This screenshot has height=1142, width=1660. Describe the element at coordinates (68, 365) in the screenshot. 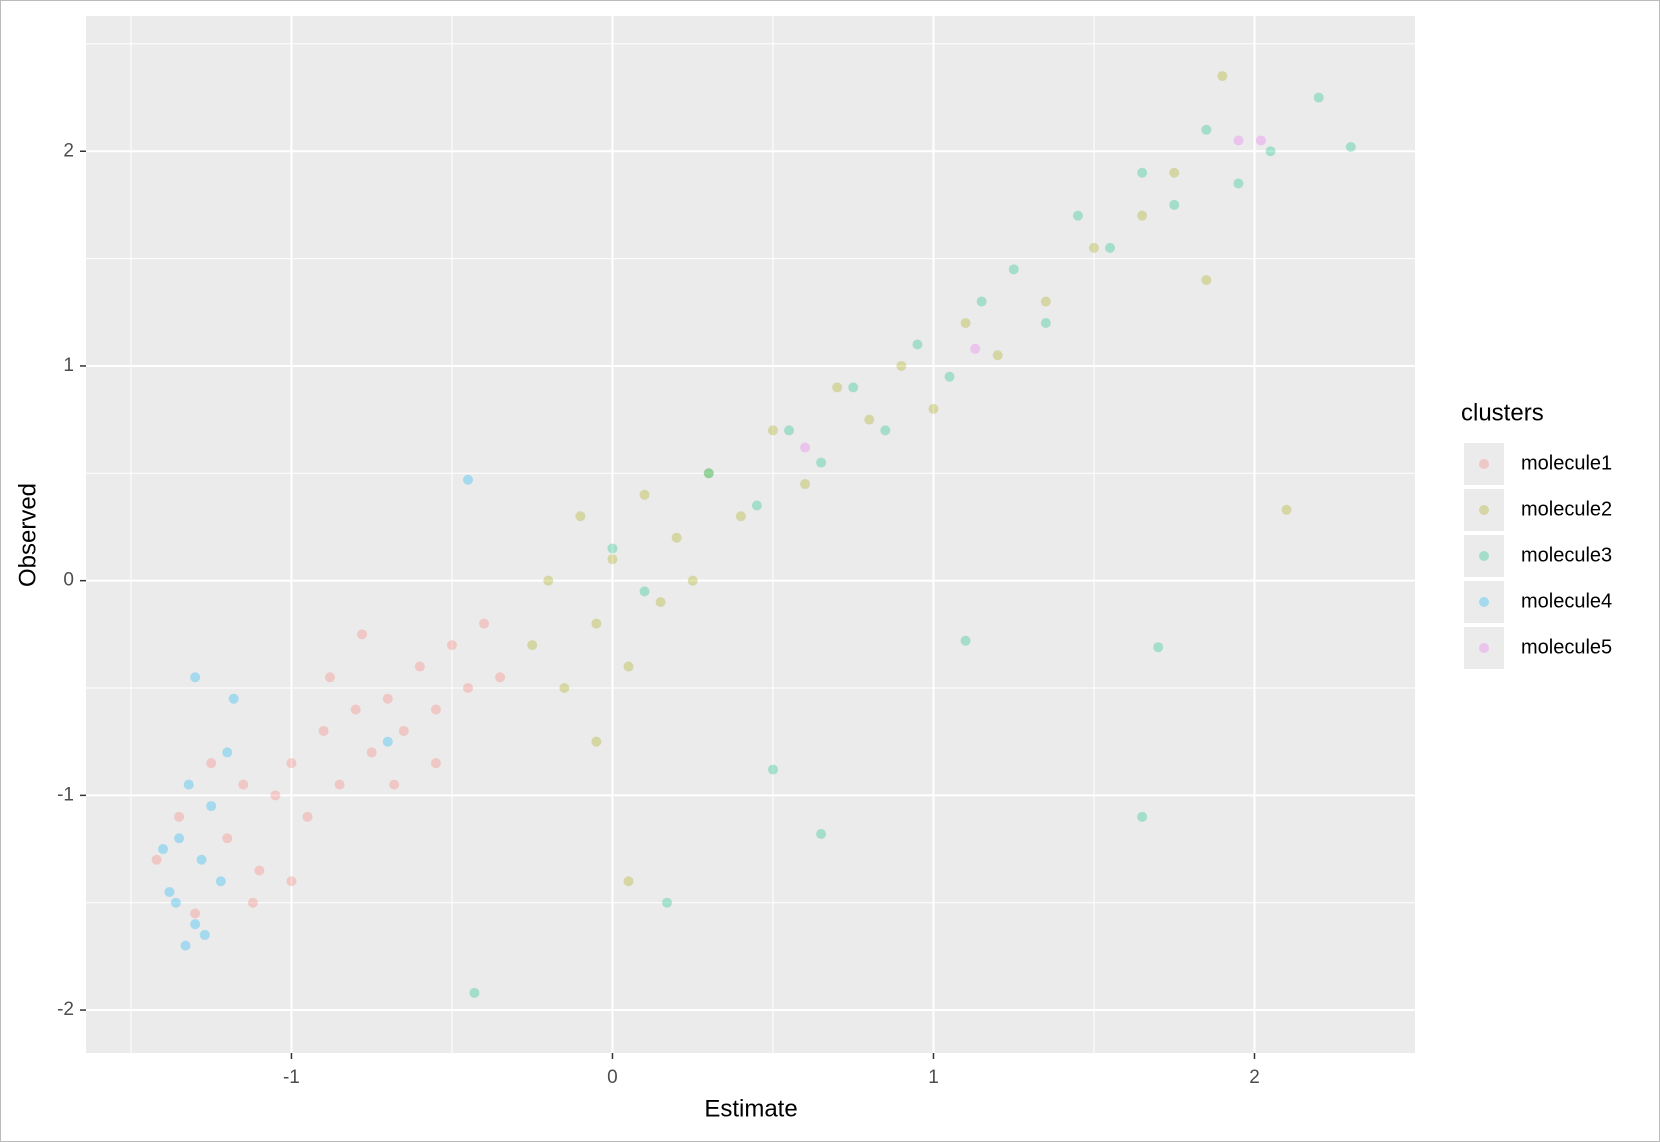

I see `y-tick-label: 1` at that location.